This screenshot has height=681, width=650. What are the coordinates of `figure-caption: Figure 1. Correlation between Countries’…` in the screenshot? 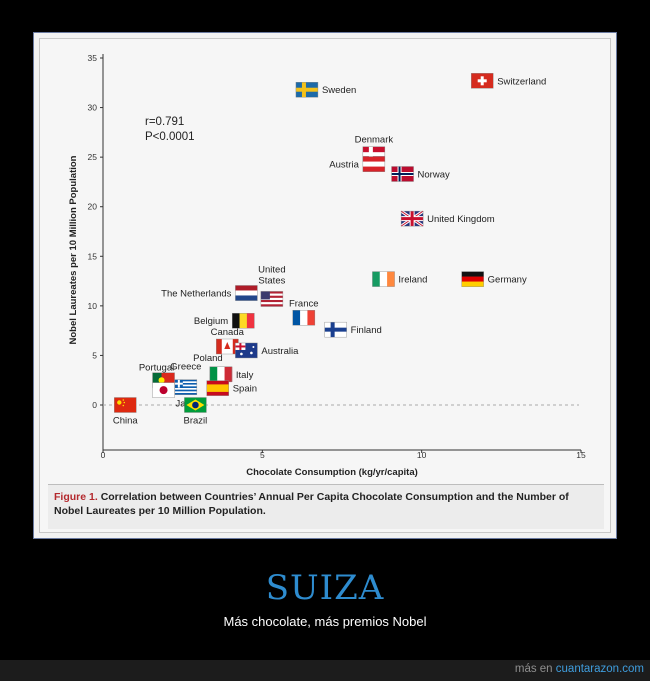 It's located at (326, 506).